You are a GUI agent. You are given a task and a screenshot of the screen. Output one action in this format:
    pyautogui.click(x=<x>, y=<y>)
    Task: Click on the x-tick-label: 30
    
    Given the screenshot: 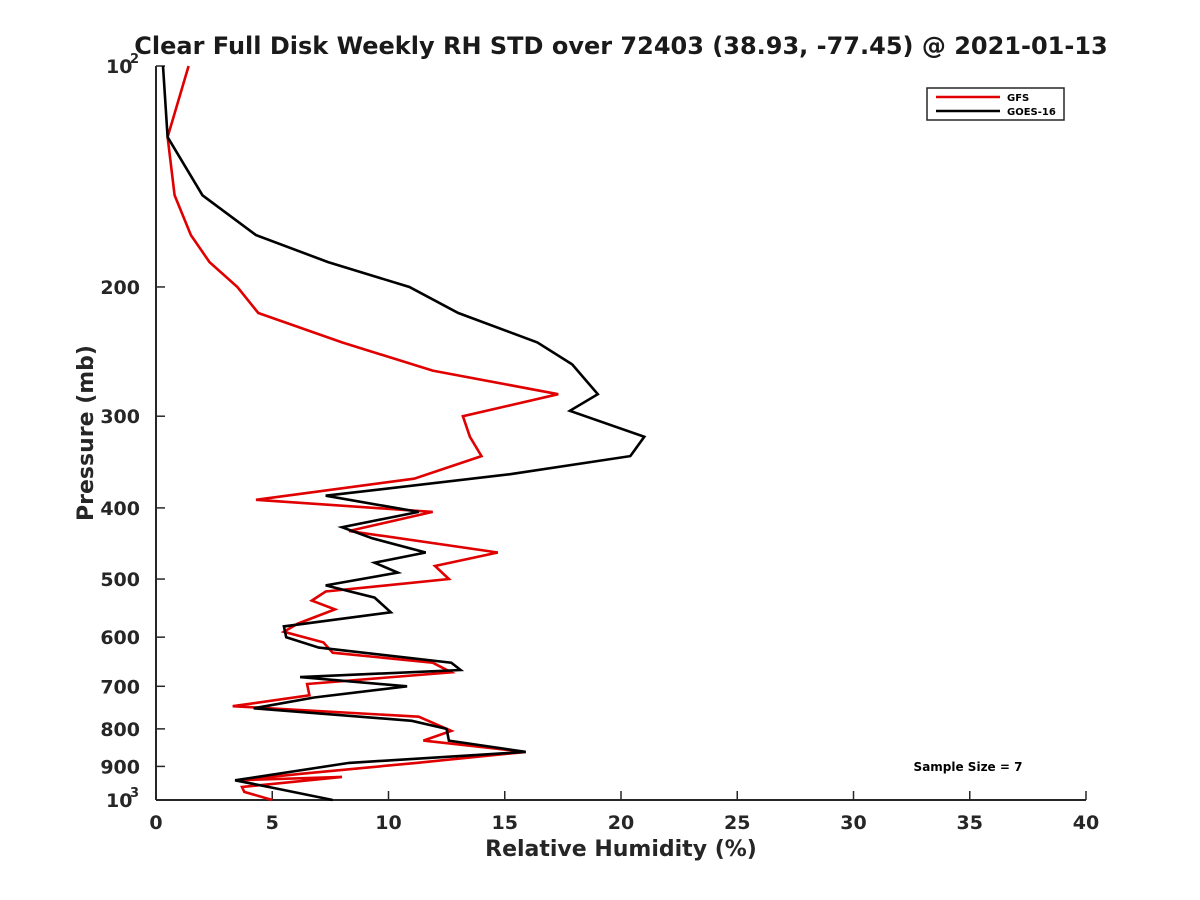 What is the action you would take?
    pyautogui.click(x=853, y=823)
    